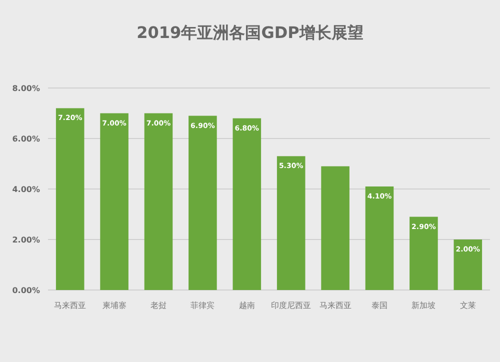 The height and width of the screenshot is (362, 500). What do you see at coordinates (26, 88) in the screenshot?
I see `y-tick-label: 8.00%` at bounding box center [26, 88].